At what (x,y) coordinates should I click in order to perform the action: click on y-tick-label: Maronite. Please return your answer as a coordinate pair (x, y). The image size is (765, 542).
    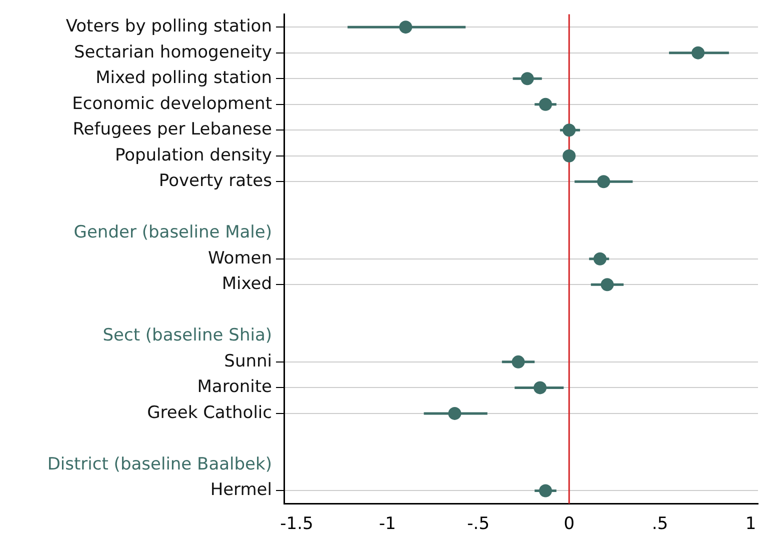
    Looking at the image, I should click on (234, 387).